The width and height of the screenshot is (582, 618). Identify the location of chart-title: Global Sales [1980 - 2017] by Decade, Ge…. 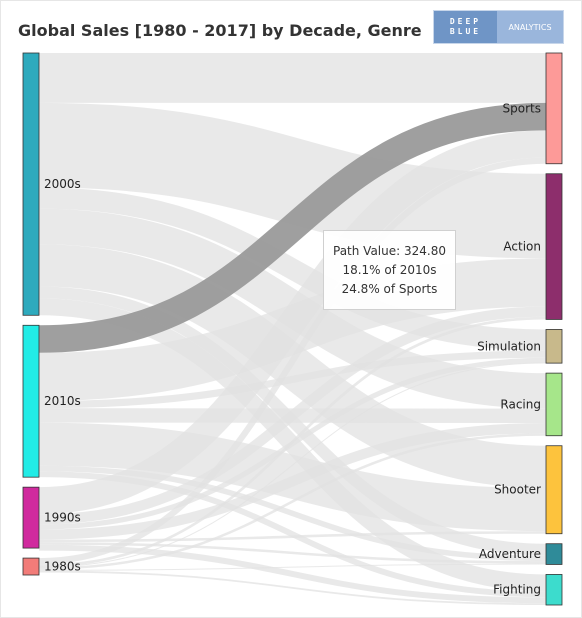
(220, 30).